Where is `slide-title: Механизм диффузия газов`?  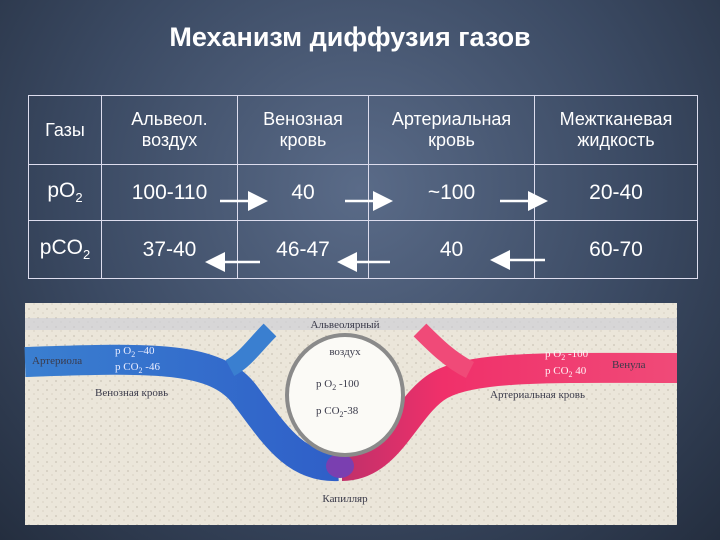
slide-title: Механизм диффузия газов is located at coordinates (350, 37).